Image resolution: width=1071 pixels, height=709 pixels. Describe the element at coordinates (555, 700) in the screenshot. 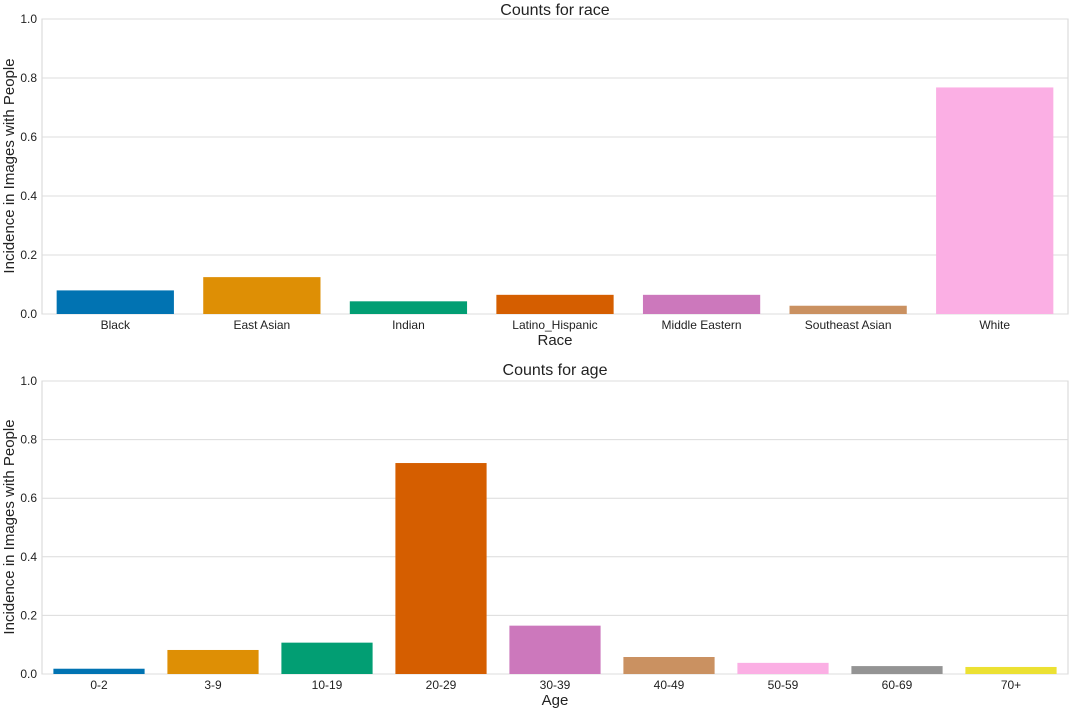

I see `x-axis-label: Age` at that location.